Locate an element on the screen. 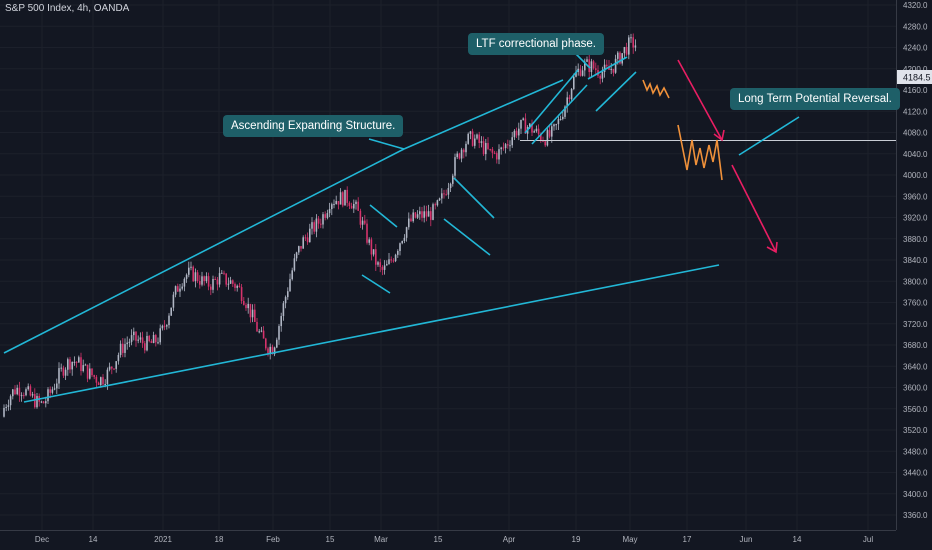  callout-ltf-correction: LTF correctional phase. is located at coordinates (536, 44).